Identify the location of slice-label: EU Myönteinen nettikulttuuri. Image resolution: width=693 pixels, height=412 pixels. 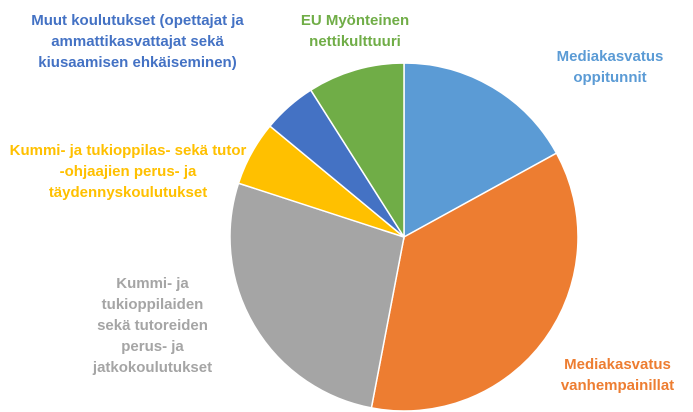
(355, 31).